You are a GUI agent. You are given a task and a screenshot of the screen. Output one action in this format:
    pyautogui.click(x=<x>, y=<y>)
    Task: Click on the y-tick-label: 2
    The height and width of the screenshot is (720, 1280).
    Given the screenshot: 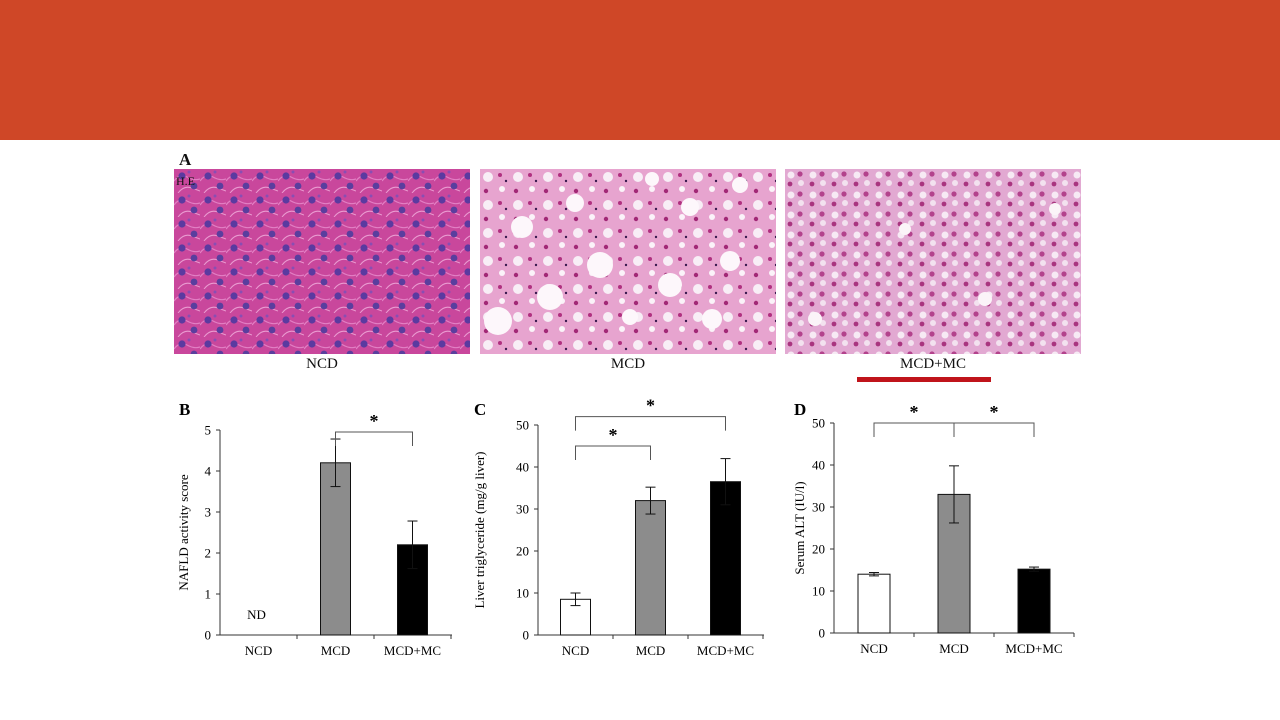 What is the action you would take?
    pyautogui.click(x=208, y=553)
    